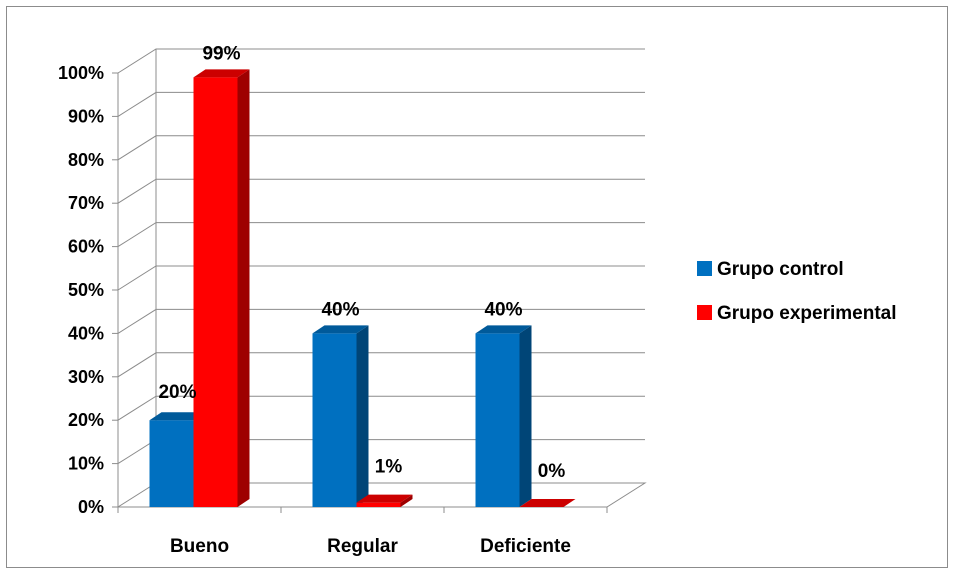 The width and height of the screenshot is (956, 577). What do you see at coordinates (807, 313) in the screenshot?
I see `legend-label: Grupo experimental` at bounding box center [807, 313].